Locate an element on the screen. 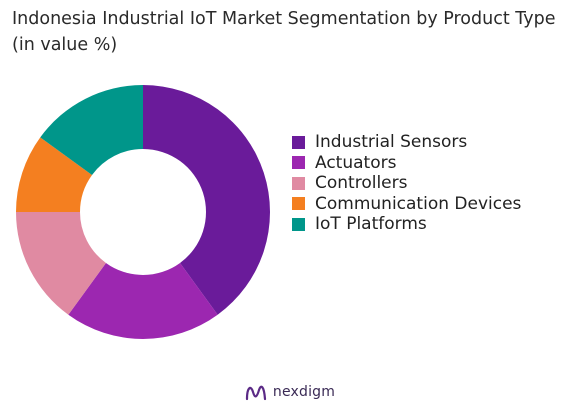  donut-slice-controllers is located at coordinates (60, 263).